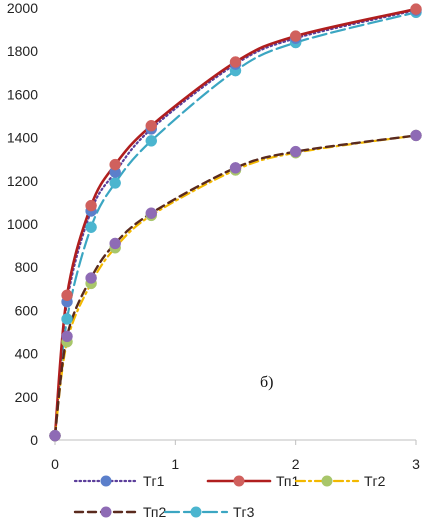 This screenshot has height=521, width=423. What do you see at coordinates (288, 481) in the screenshot?
I see `legend-label: Тп1` at bounding box center [288, 481].